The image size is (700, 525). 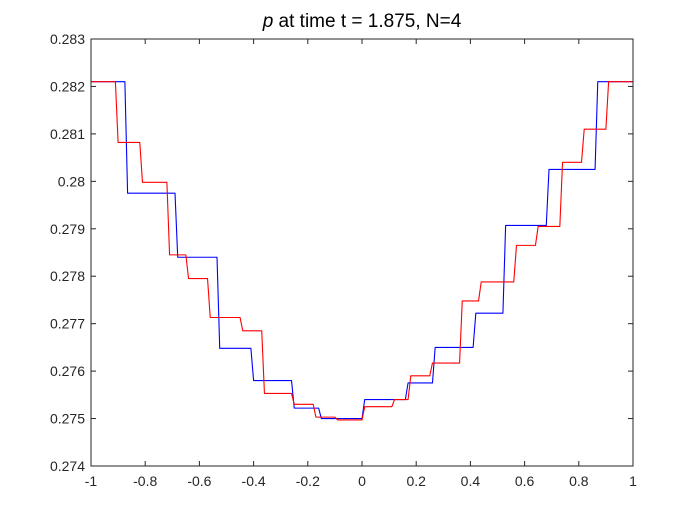 I want to click on y-tick-label: 0.282, so click(x=67, y=86).